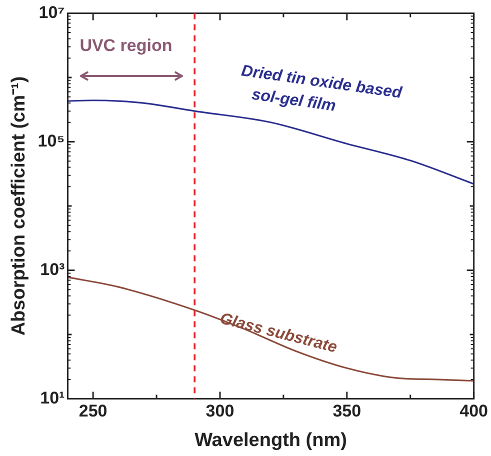  I want to click on x-tick-label: 400, so click(474, 411).